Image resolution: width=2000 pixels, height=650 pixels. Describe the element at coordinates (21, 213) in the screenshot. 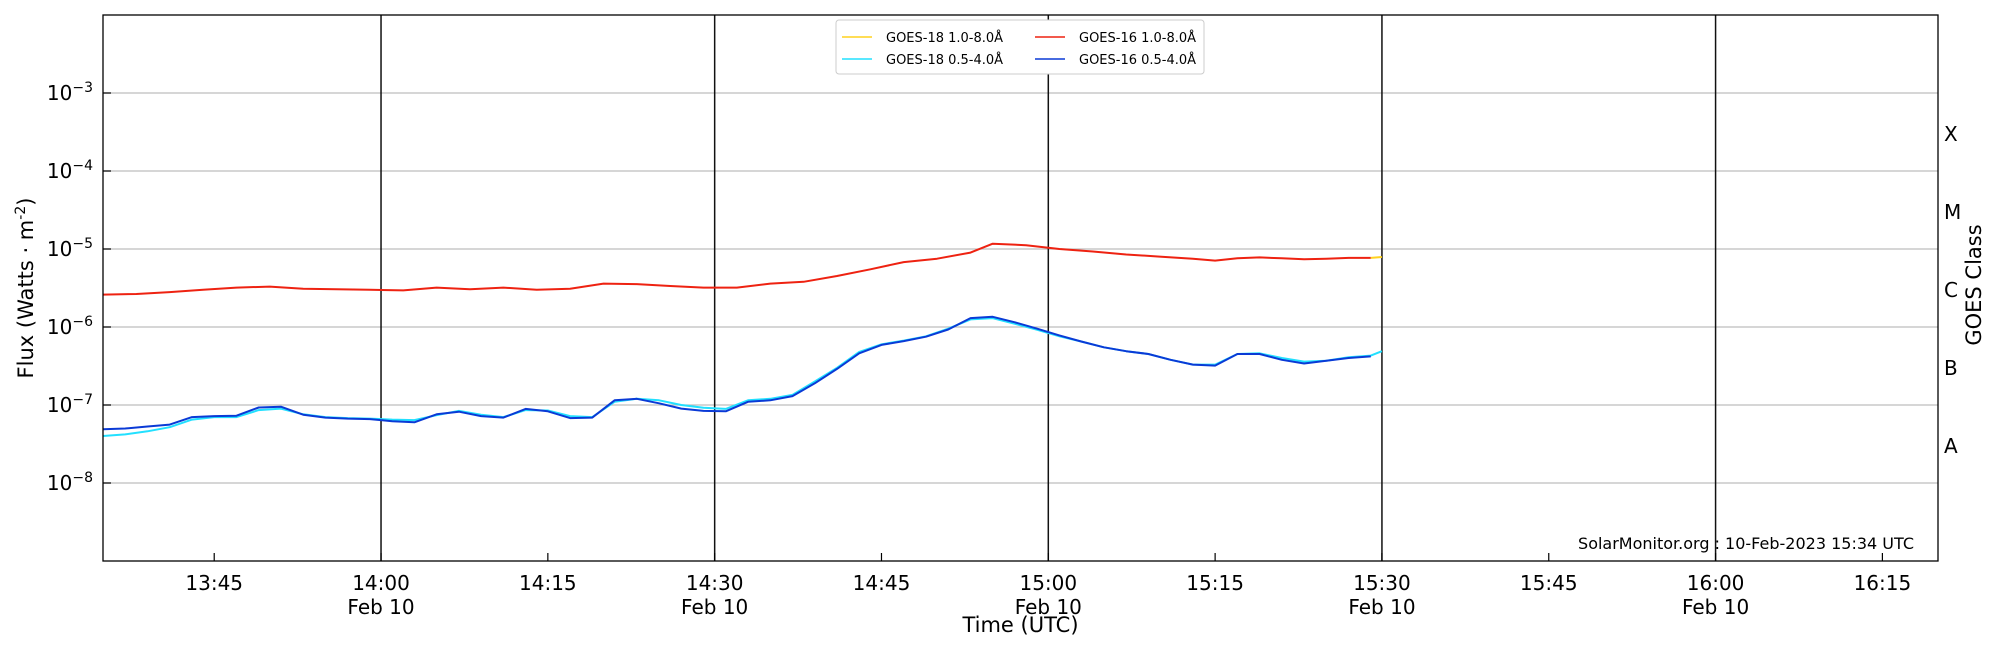

I see `y-axis-title-exponent: -2` at that location.